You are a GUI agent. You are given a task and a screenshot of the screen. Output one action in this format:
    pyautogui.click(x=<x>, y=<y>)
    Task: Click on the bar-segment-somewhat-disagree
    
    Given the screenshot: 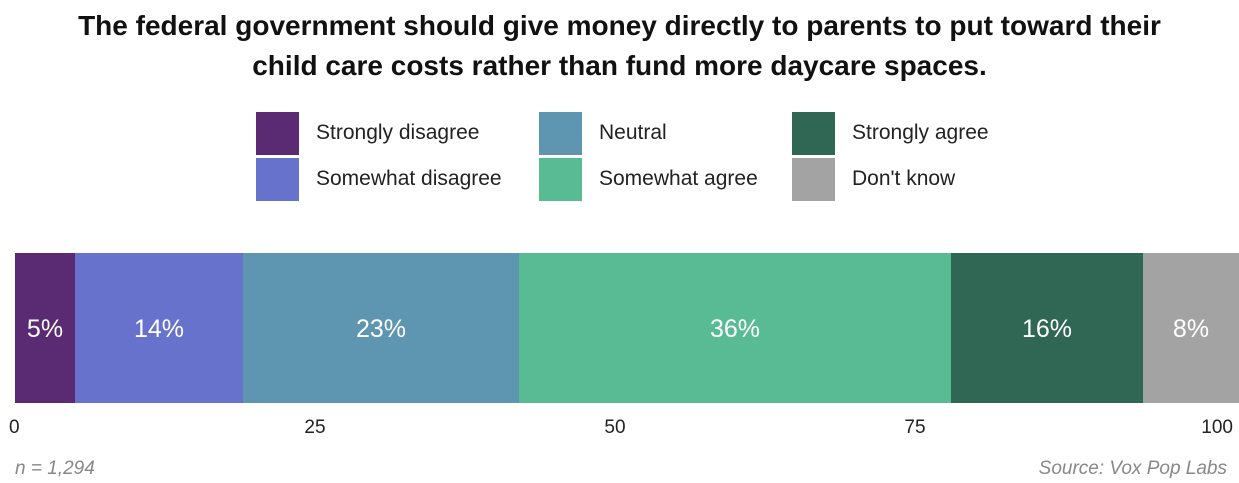 What is the action you would take?
    pyautogui.click(x=159, y=328)
    